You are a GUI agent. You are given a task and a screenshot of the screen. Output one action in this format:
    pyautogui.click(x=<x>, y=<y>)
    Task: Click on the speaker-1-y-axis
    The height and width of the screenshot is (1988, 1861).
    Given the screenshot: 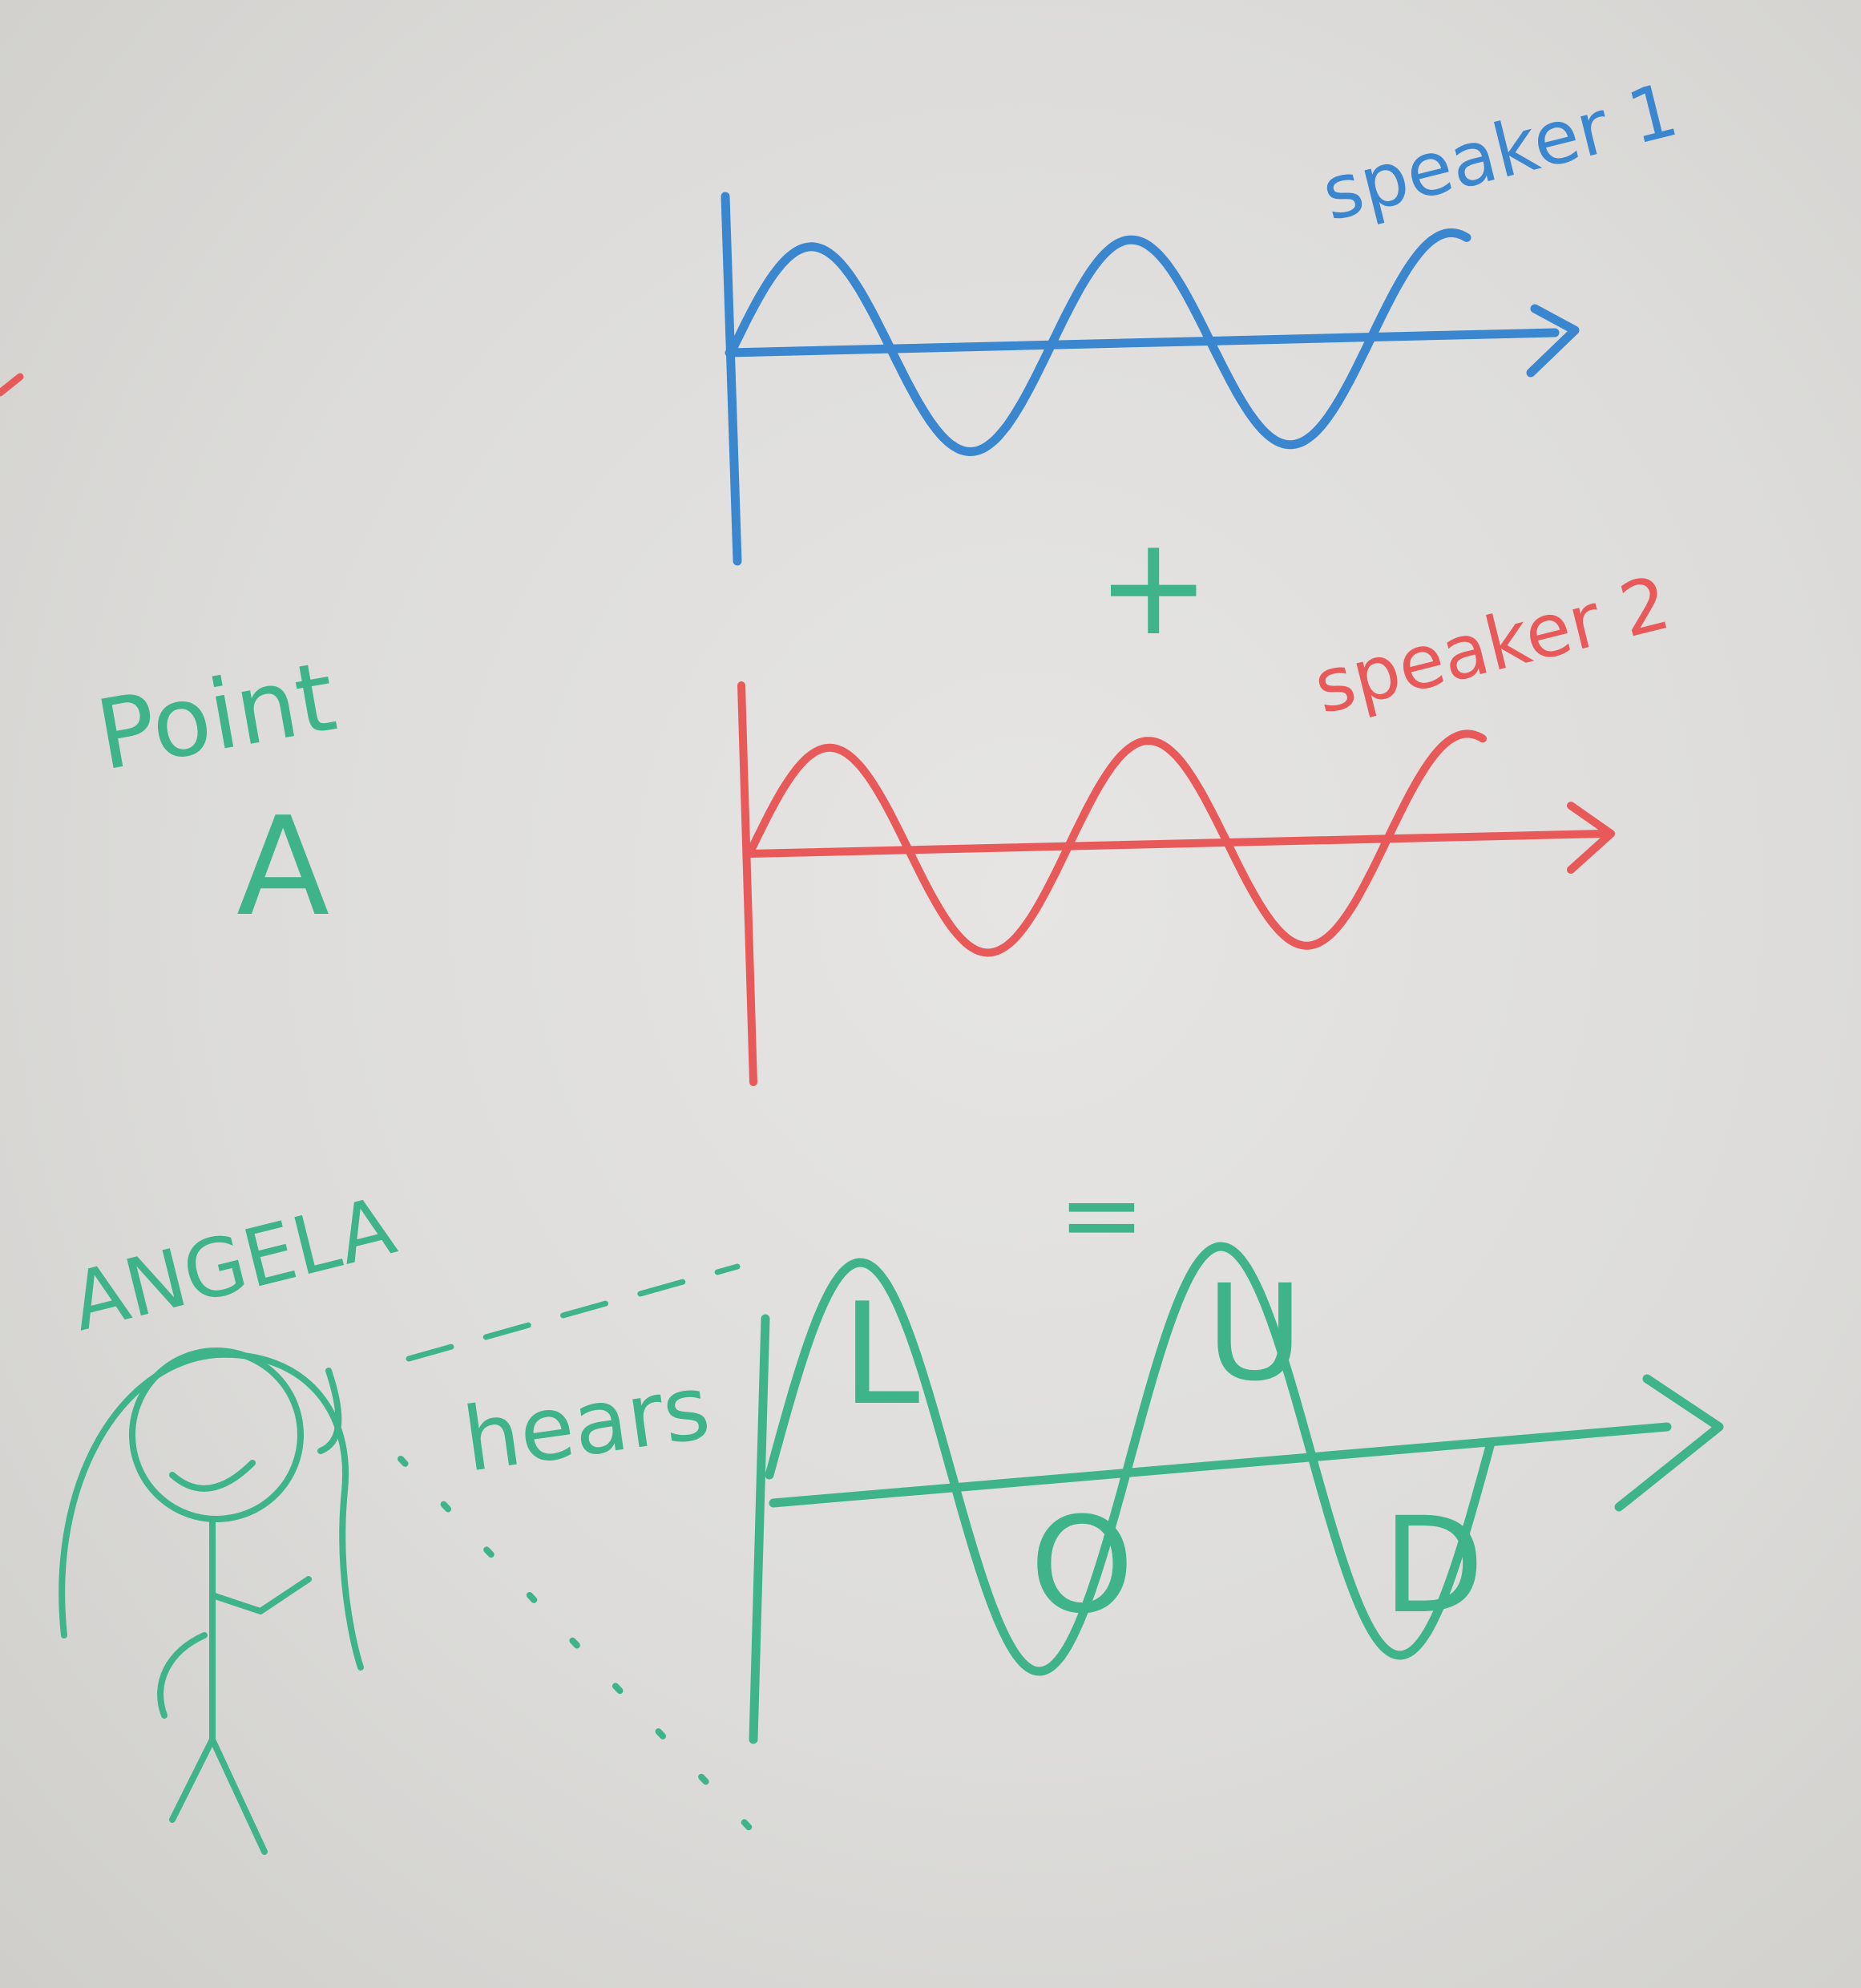 What is the action you would take?
    pyautogui.click(x=731, y=378)
    